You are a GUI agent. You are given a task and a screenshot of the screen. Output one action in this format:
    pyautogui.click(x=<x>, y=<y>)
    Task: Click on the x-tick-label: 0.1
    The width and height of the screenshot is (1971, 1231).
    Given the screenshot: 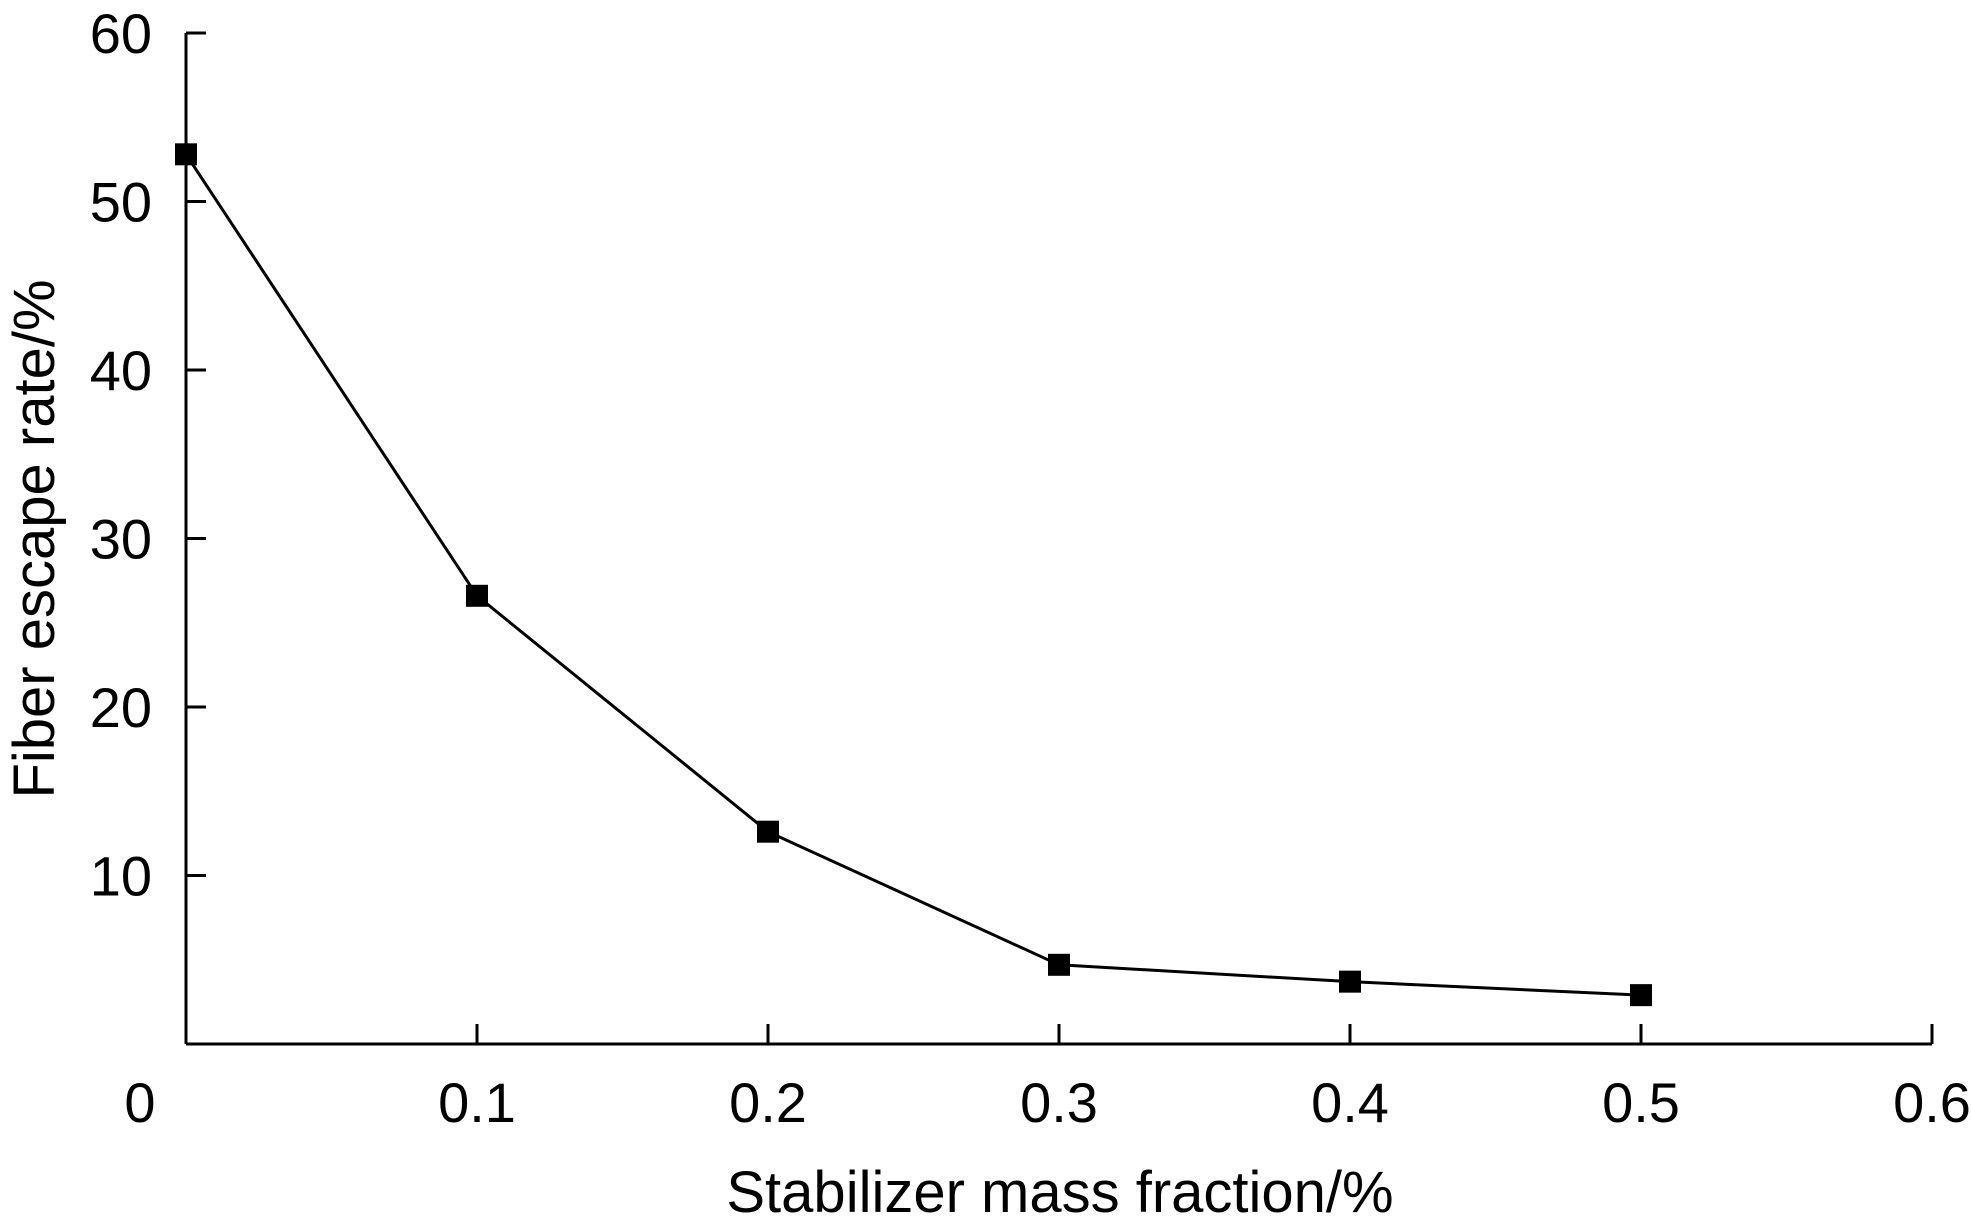 What is the action you would take?
    pyautogui.click(x=477, y=1102)
    